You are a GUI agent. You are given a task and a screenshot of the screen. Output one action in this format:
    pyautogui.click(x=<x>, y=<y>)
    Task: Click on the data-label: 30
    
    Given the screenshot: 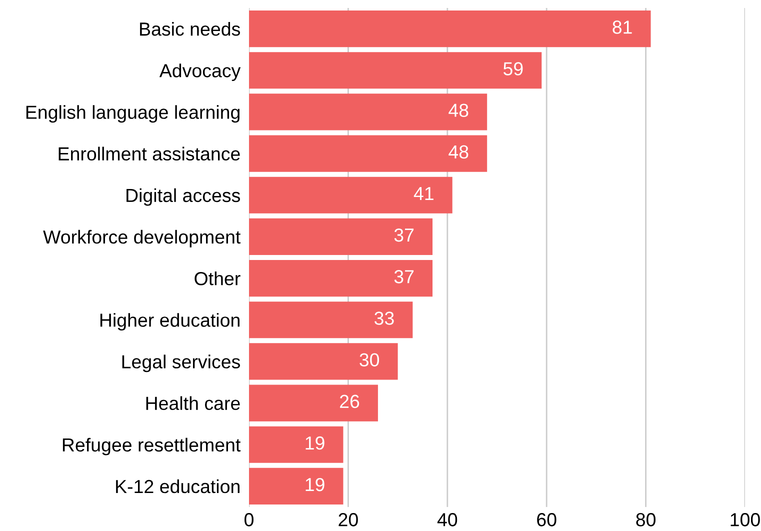 What is the action you would take?
    pyautogui.click(x=370, y=359)
    